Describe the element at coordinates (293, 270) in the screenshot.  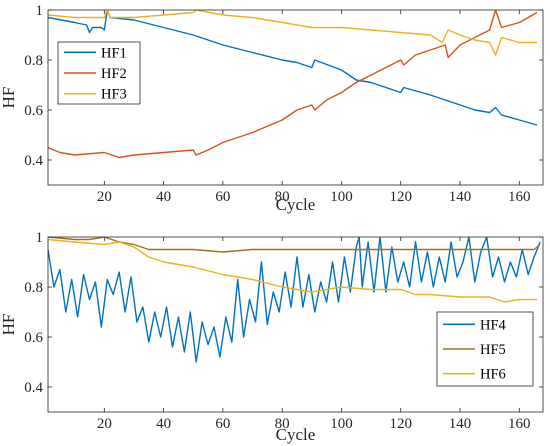
I see `series-line-hf6` at that location.